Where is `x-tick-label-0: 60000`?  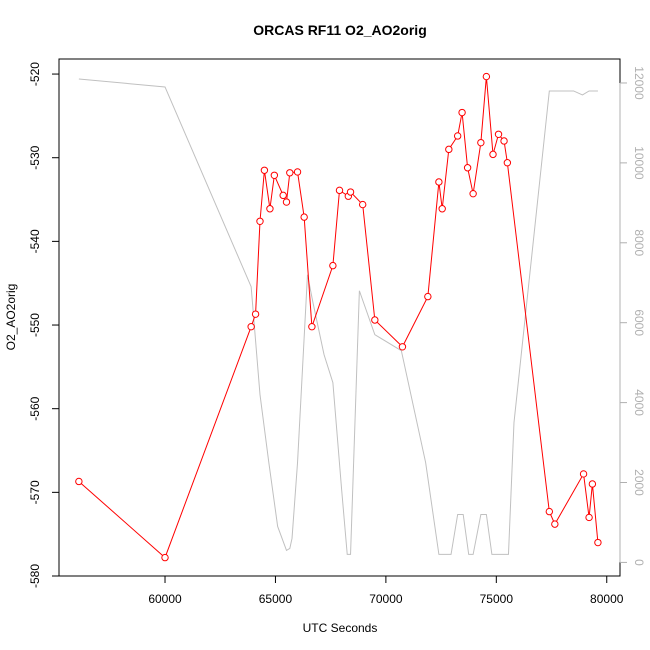
x-tick-label-0: 60000 is located at coordinates (165, 599).